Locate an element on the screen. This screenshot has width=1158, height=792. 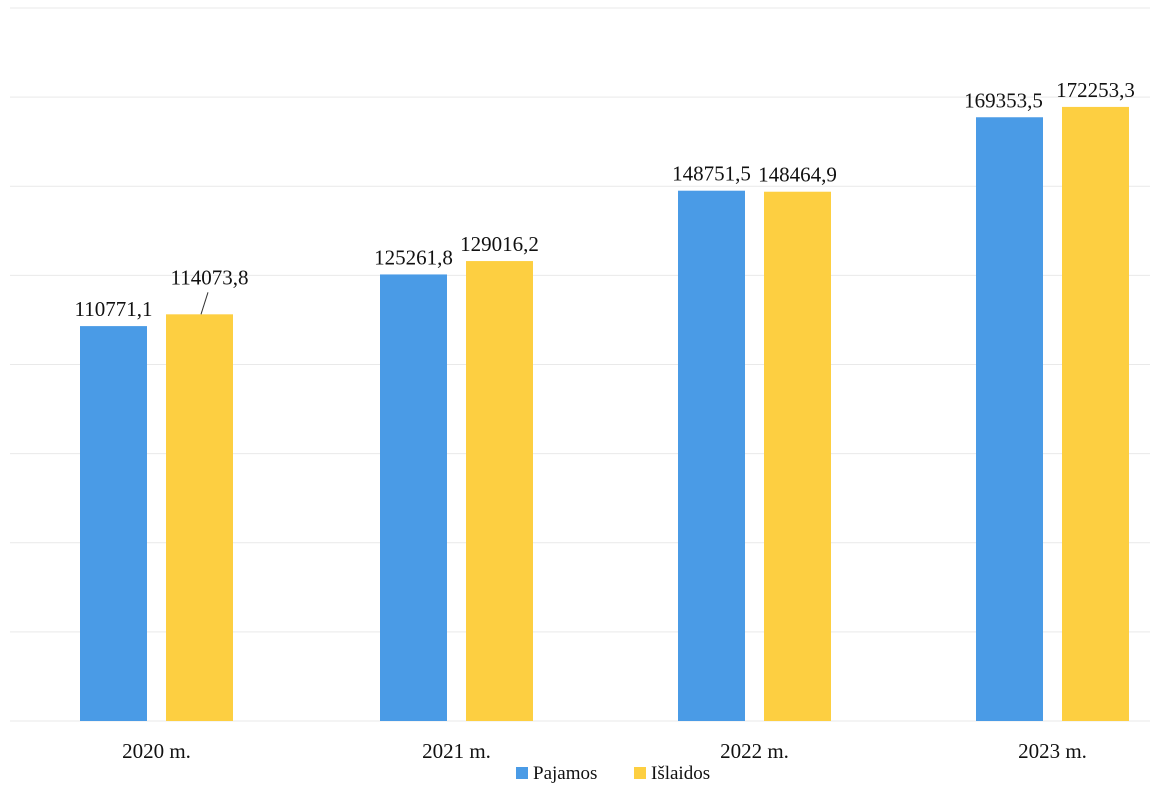
pajamos-value-label-0: 110771,1 is located at coordinates (114, 309).